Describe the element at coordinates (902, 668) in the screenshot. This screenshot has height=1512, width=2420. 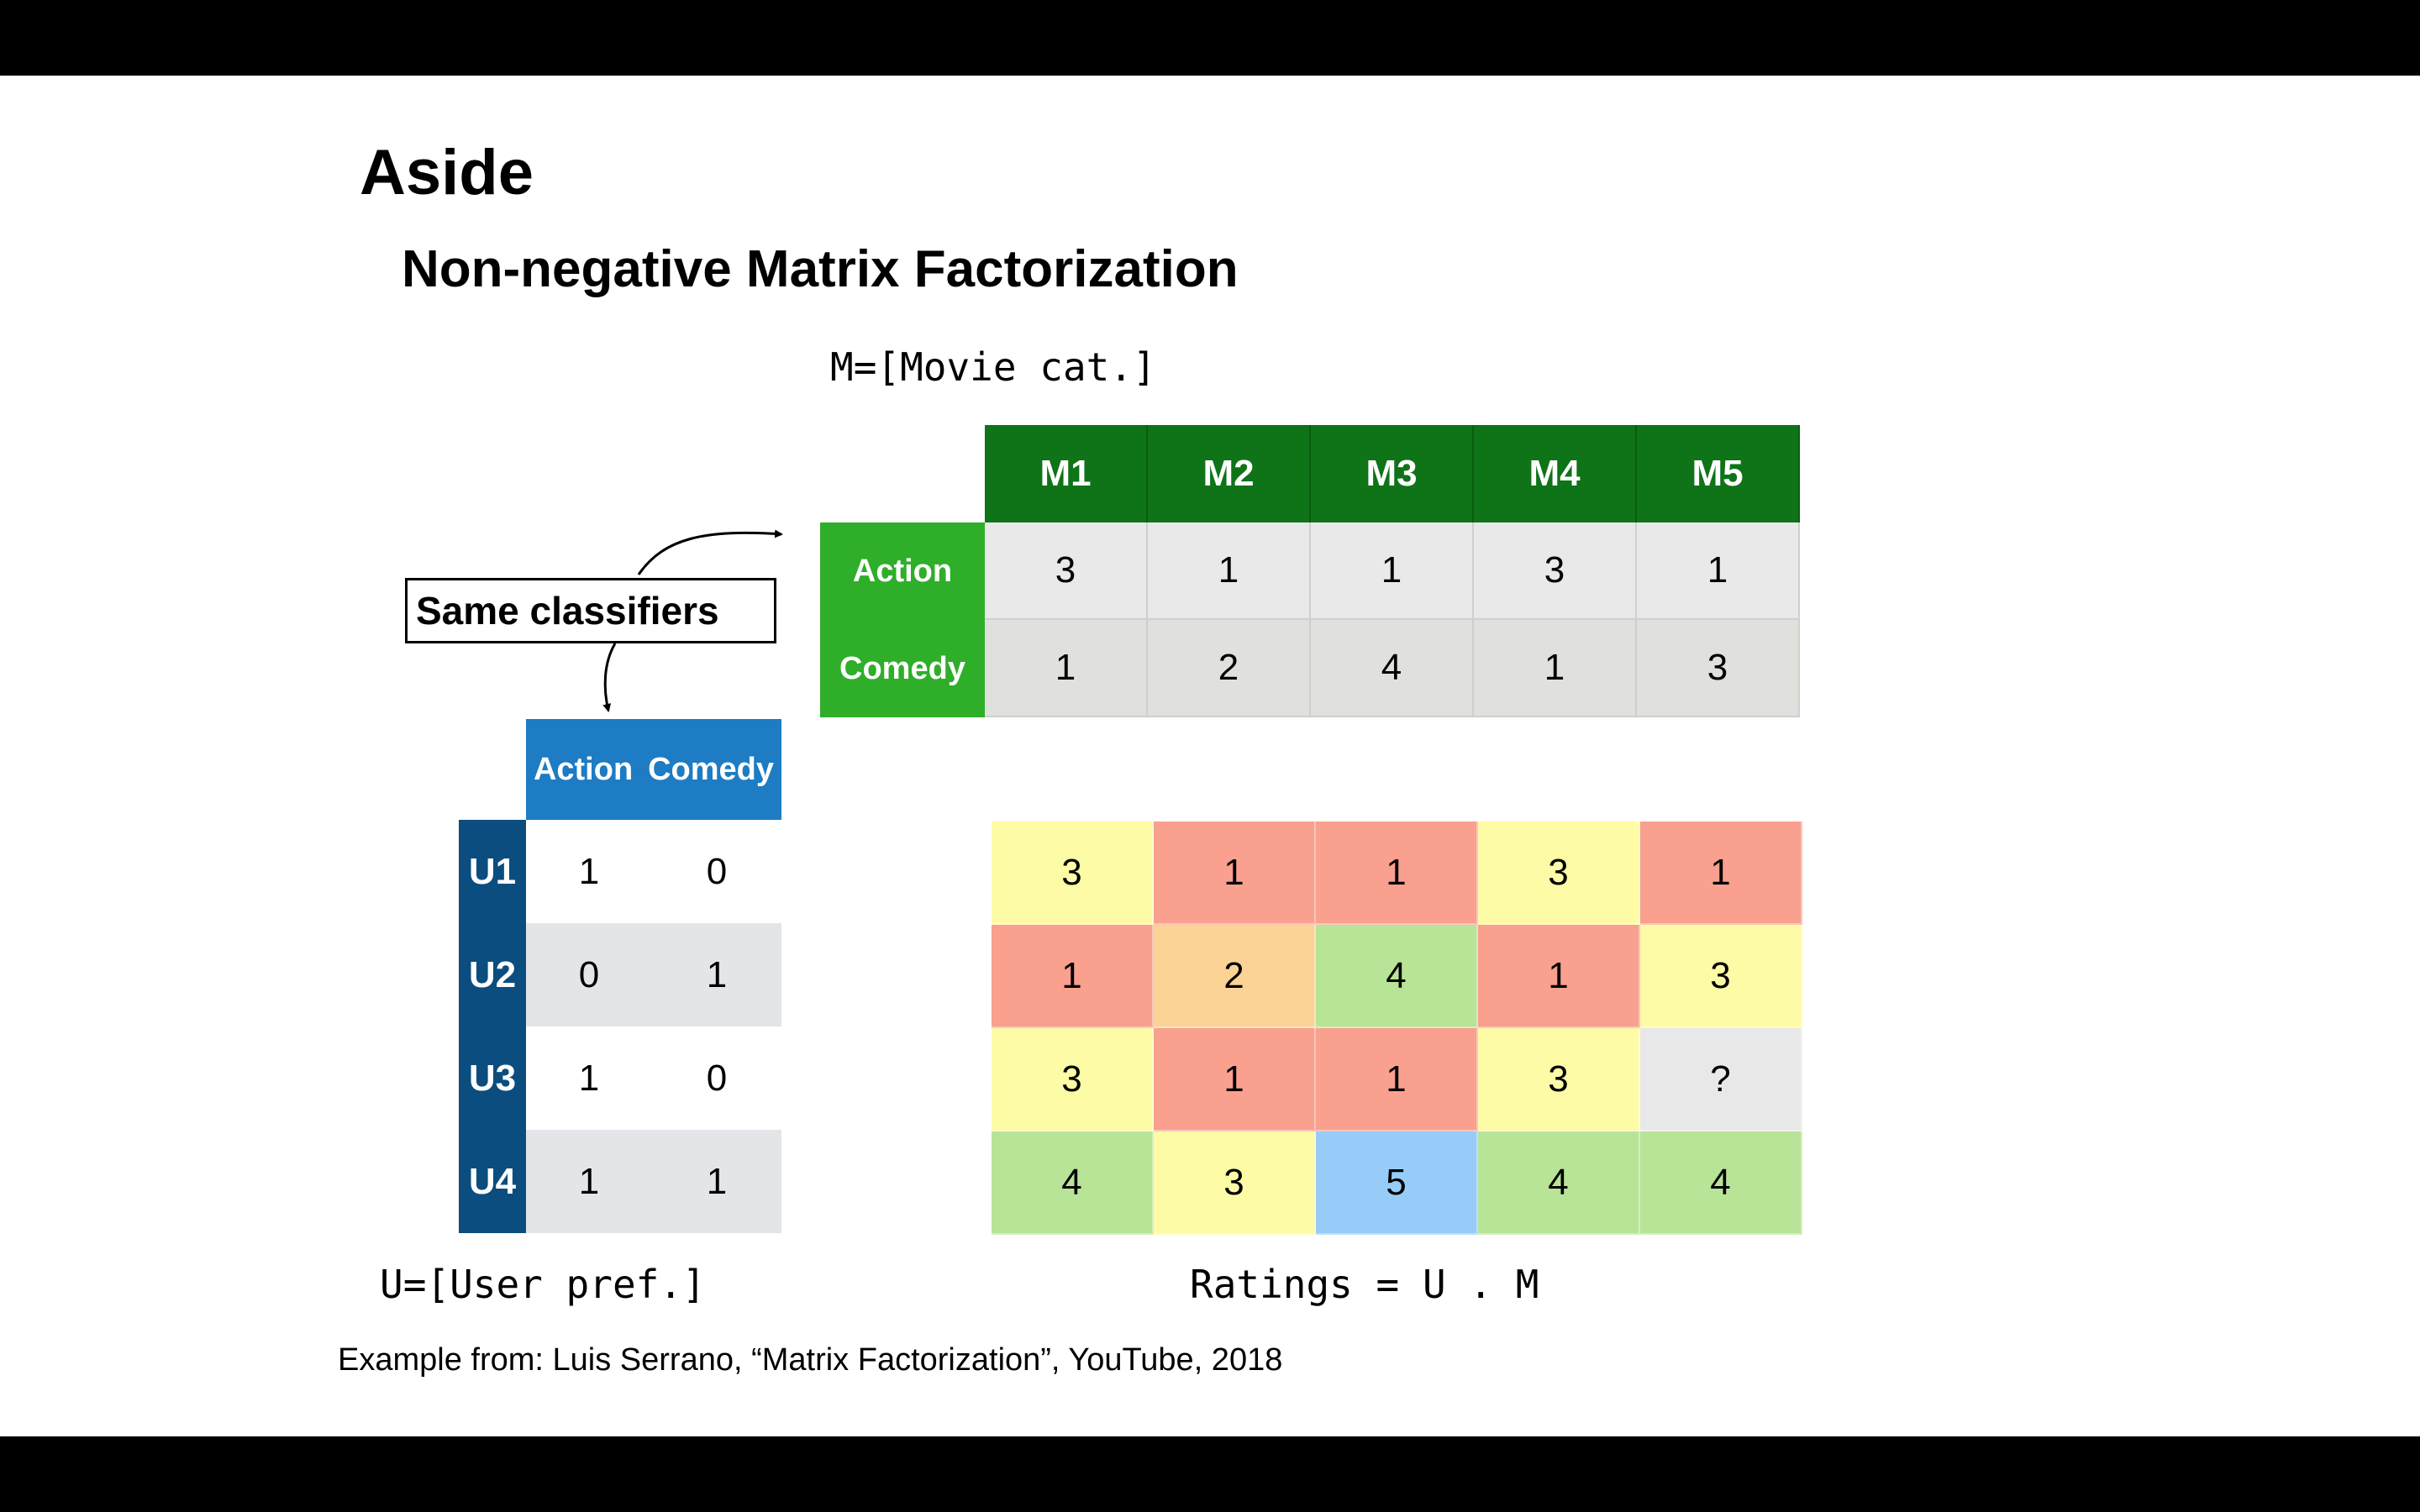
I see `movie-row-header: Comedy` at that location.